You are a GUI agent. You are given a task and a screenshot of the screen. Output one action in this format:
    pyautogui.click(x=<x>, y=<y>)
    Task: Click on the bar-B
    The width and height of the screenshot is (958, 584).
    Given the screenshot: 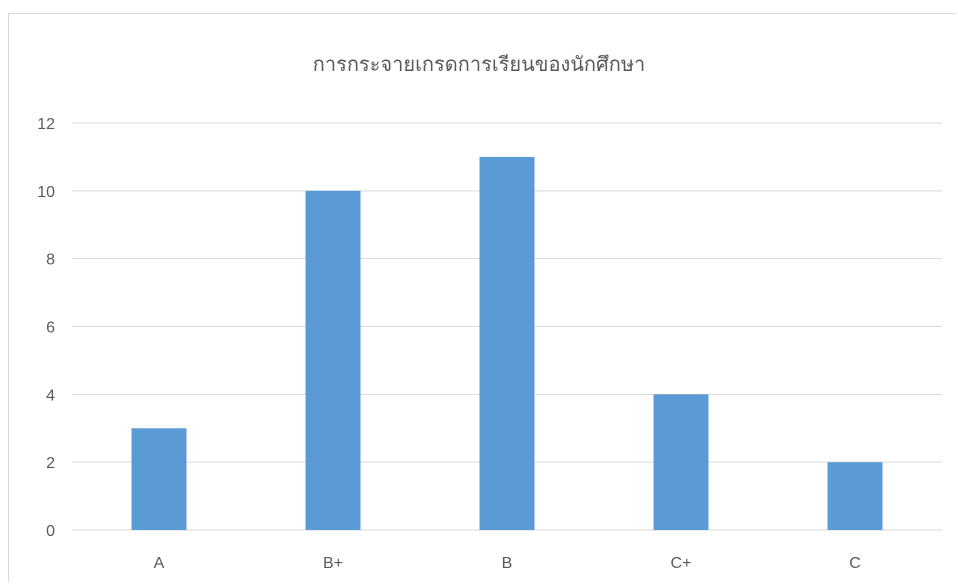 What is the action you would take?
    pyautogui.click(x=507, y=343)
    